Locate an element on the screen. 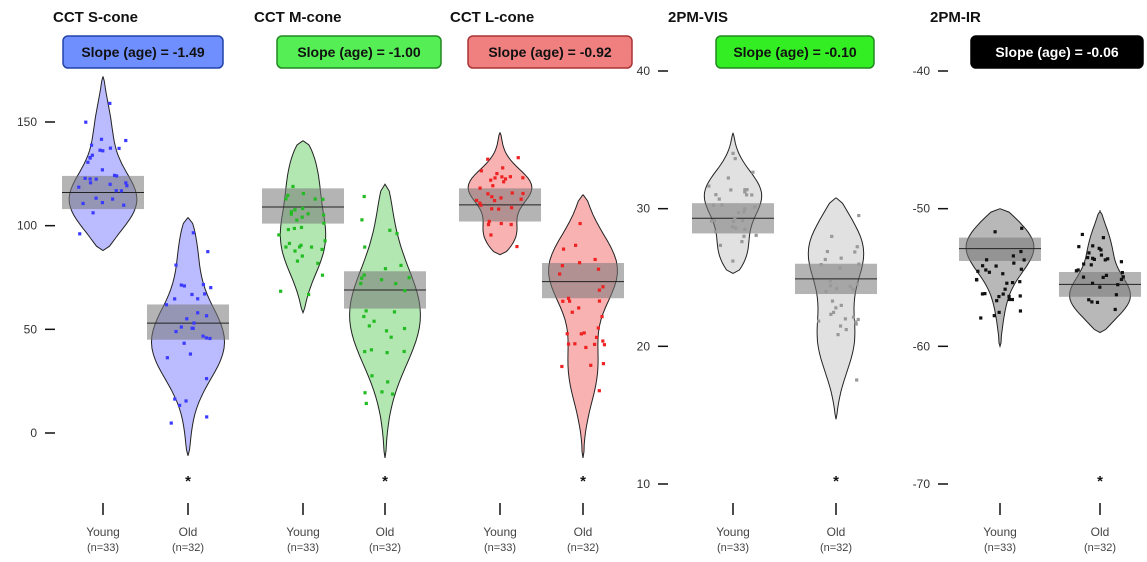 This screenshot has width=1147, height=562. y-tick-label: -50 is located at coordinates (922, 209).